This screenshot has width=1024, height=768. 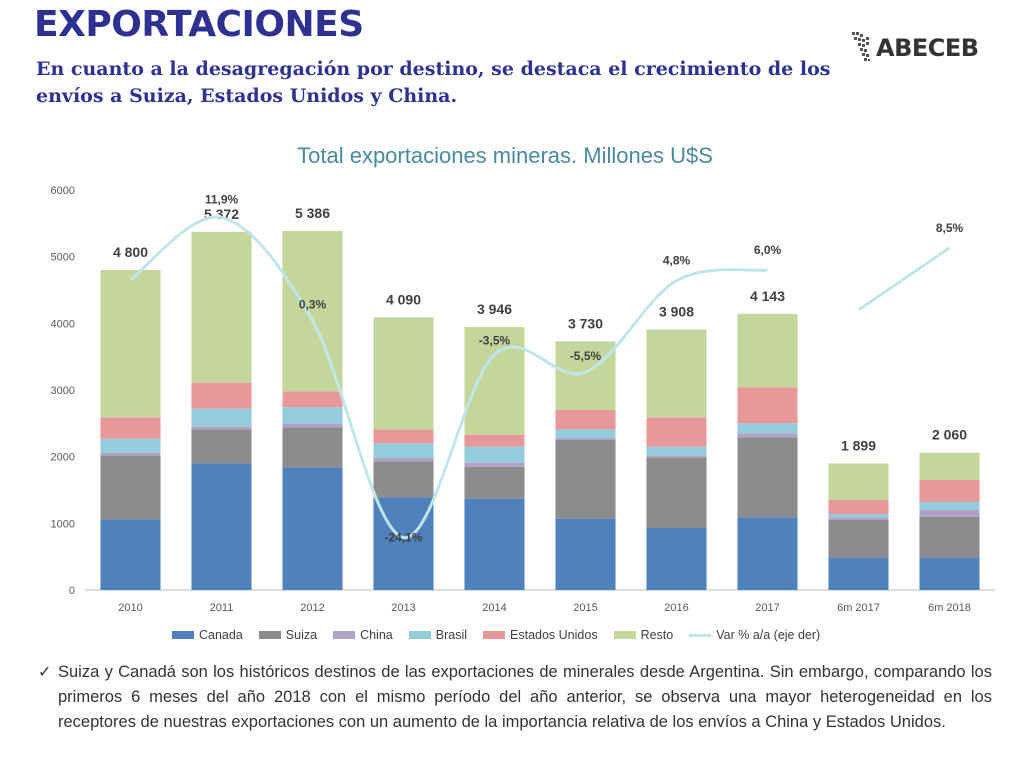 I want to click on legend-item: Canada, so click(x=207, y=635).